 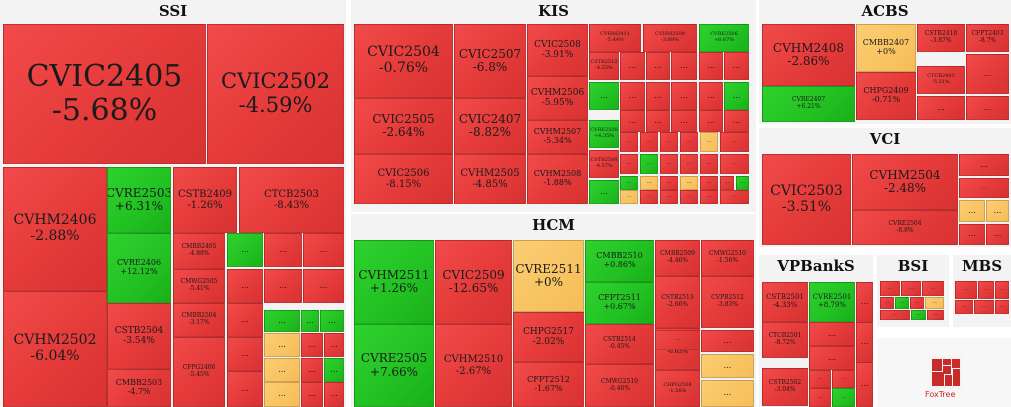 I want to click on tile-cvhm2511: CVHM2511 +1.26%, so click(x=394, y=282).